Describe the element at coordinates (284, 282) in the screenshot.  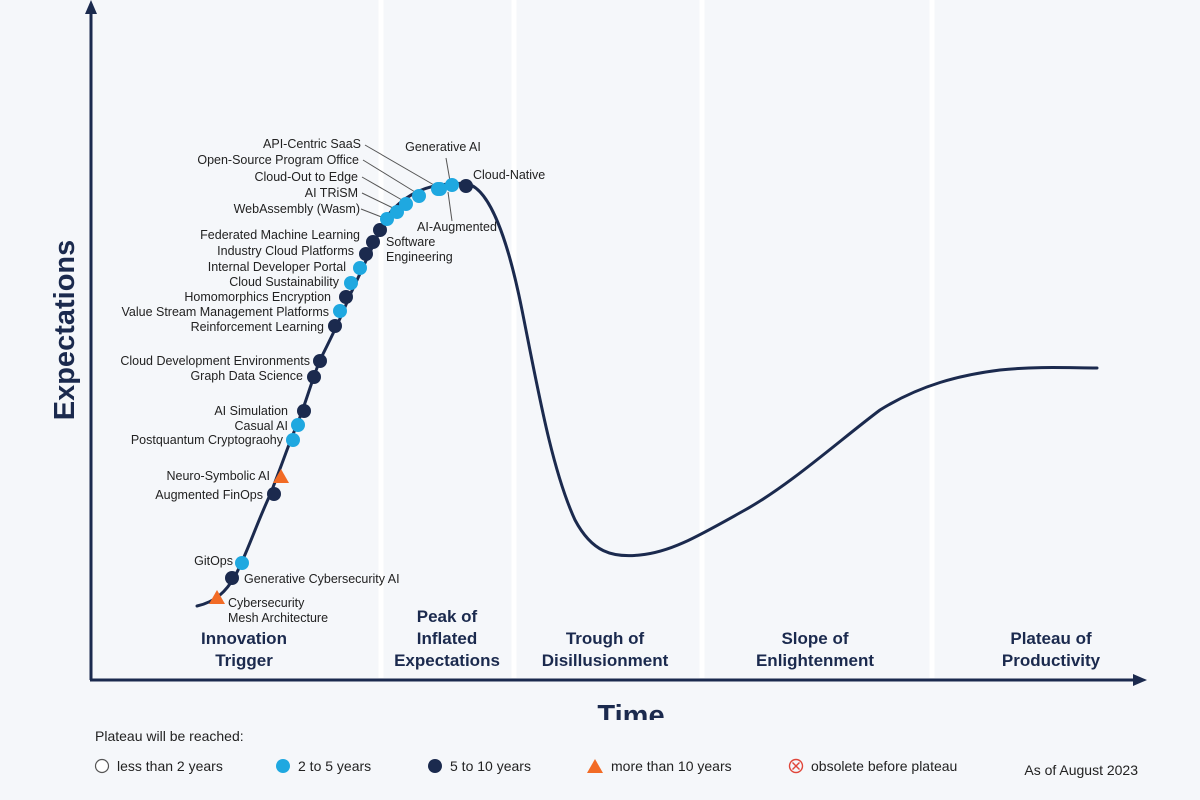
I see `label-cloud-sustainability: Cloud Sustainability` at that location.